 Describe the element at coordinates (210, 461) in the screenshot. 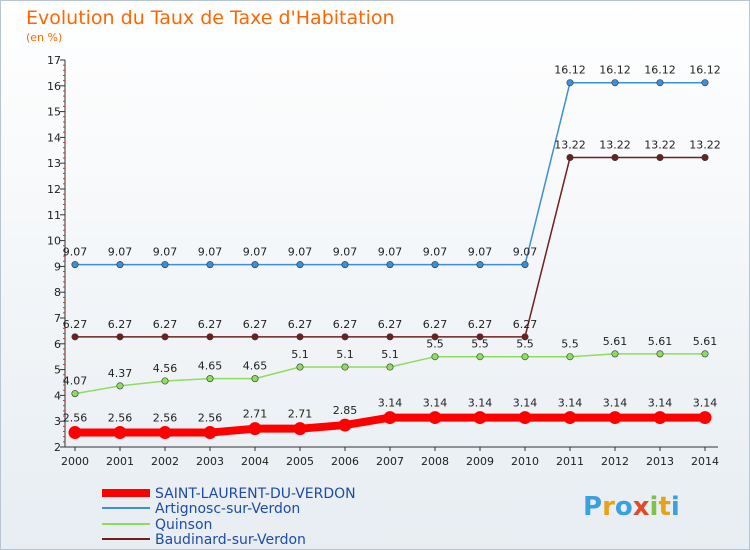

I see `x-tick-label: 2003` at that location.